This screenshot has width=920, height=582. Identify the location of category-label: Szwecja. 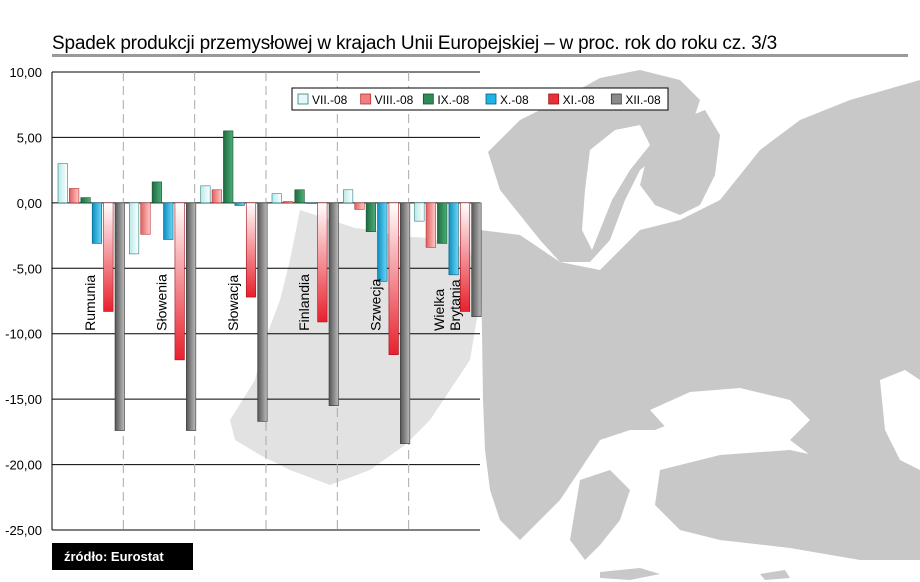
(376, 305).